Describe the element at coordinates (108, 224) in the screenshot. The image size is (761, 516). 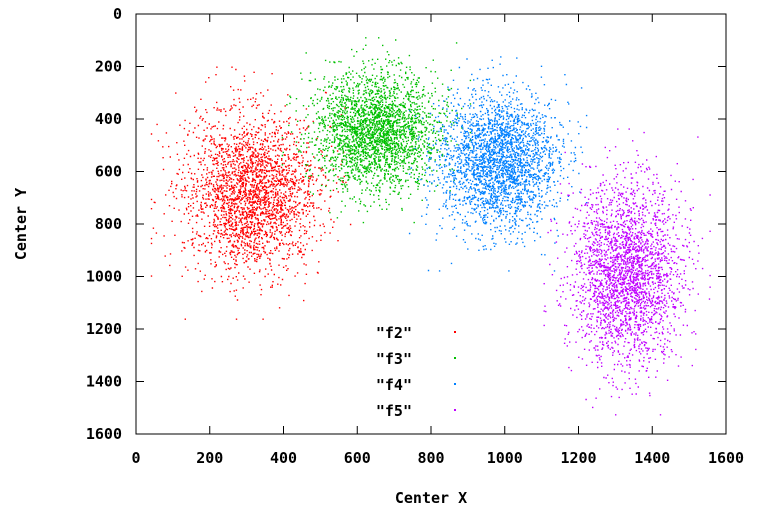
I see `y-tick-label: 800` at that location.